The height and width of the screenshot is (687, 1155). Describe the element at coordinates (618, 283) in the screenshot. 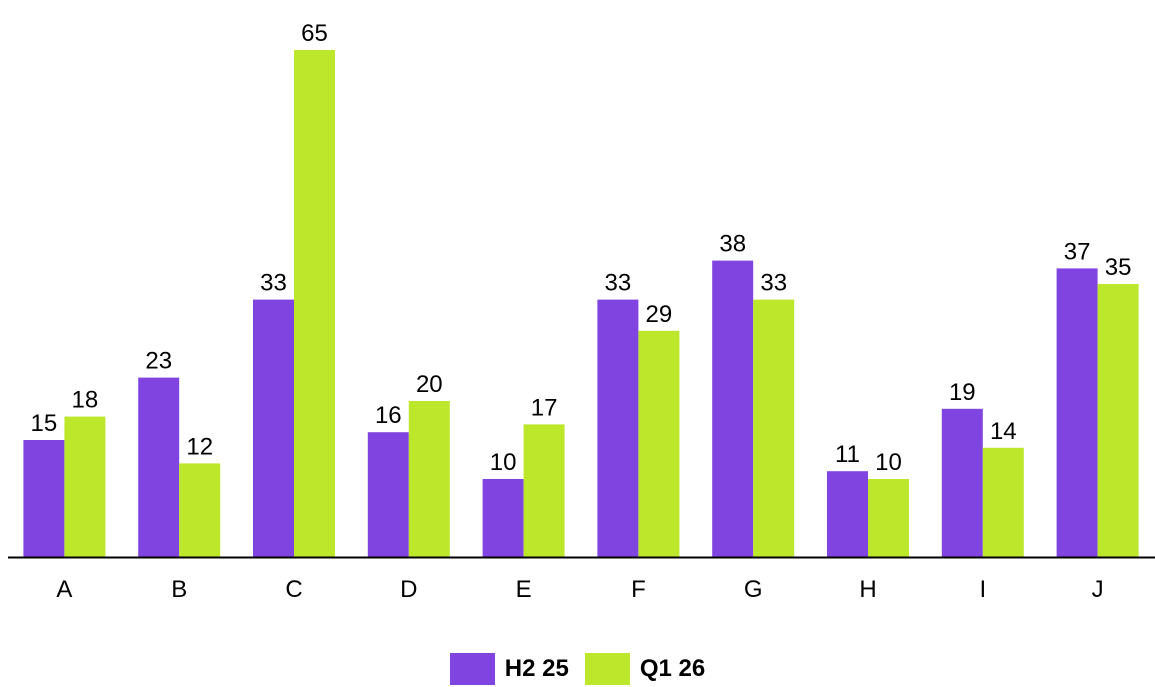

I see `value-label-f-series-1: 33` at that location.